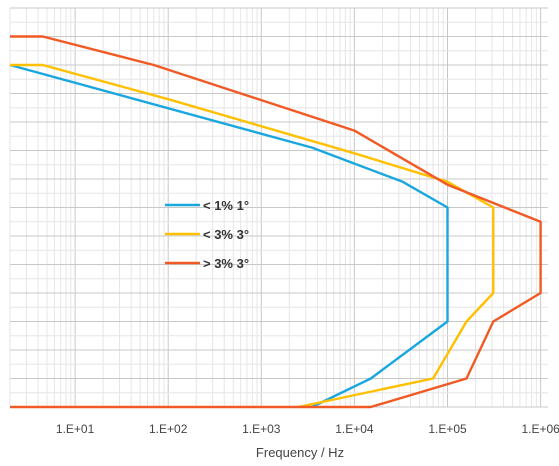  What do you see at coordinates (354, 429) in the screenshot?
I see `x-tick-label: 1.E+04` at bounding box center [354, 429].